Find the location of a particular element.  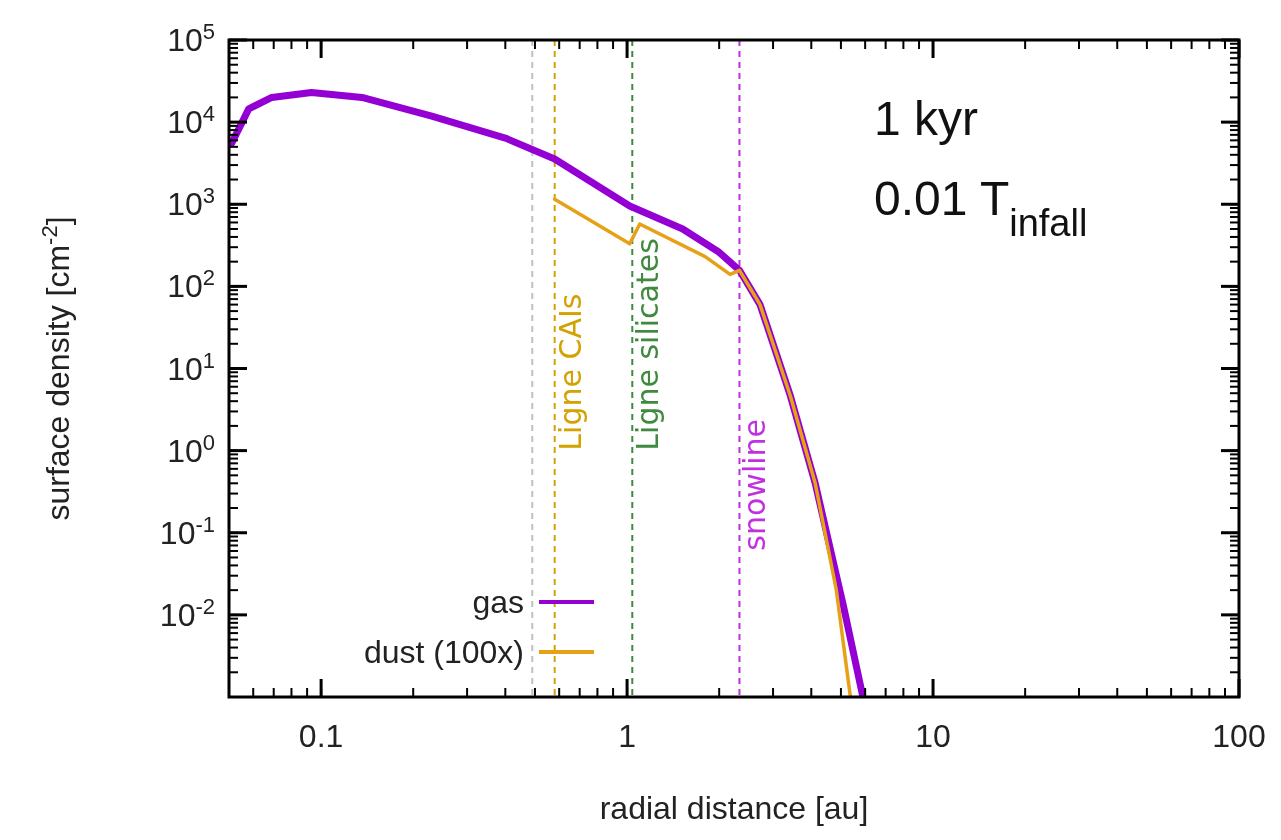

y-tick-label: 10$^{-2}$ is located at coordinates (187, 613).